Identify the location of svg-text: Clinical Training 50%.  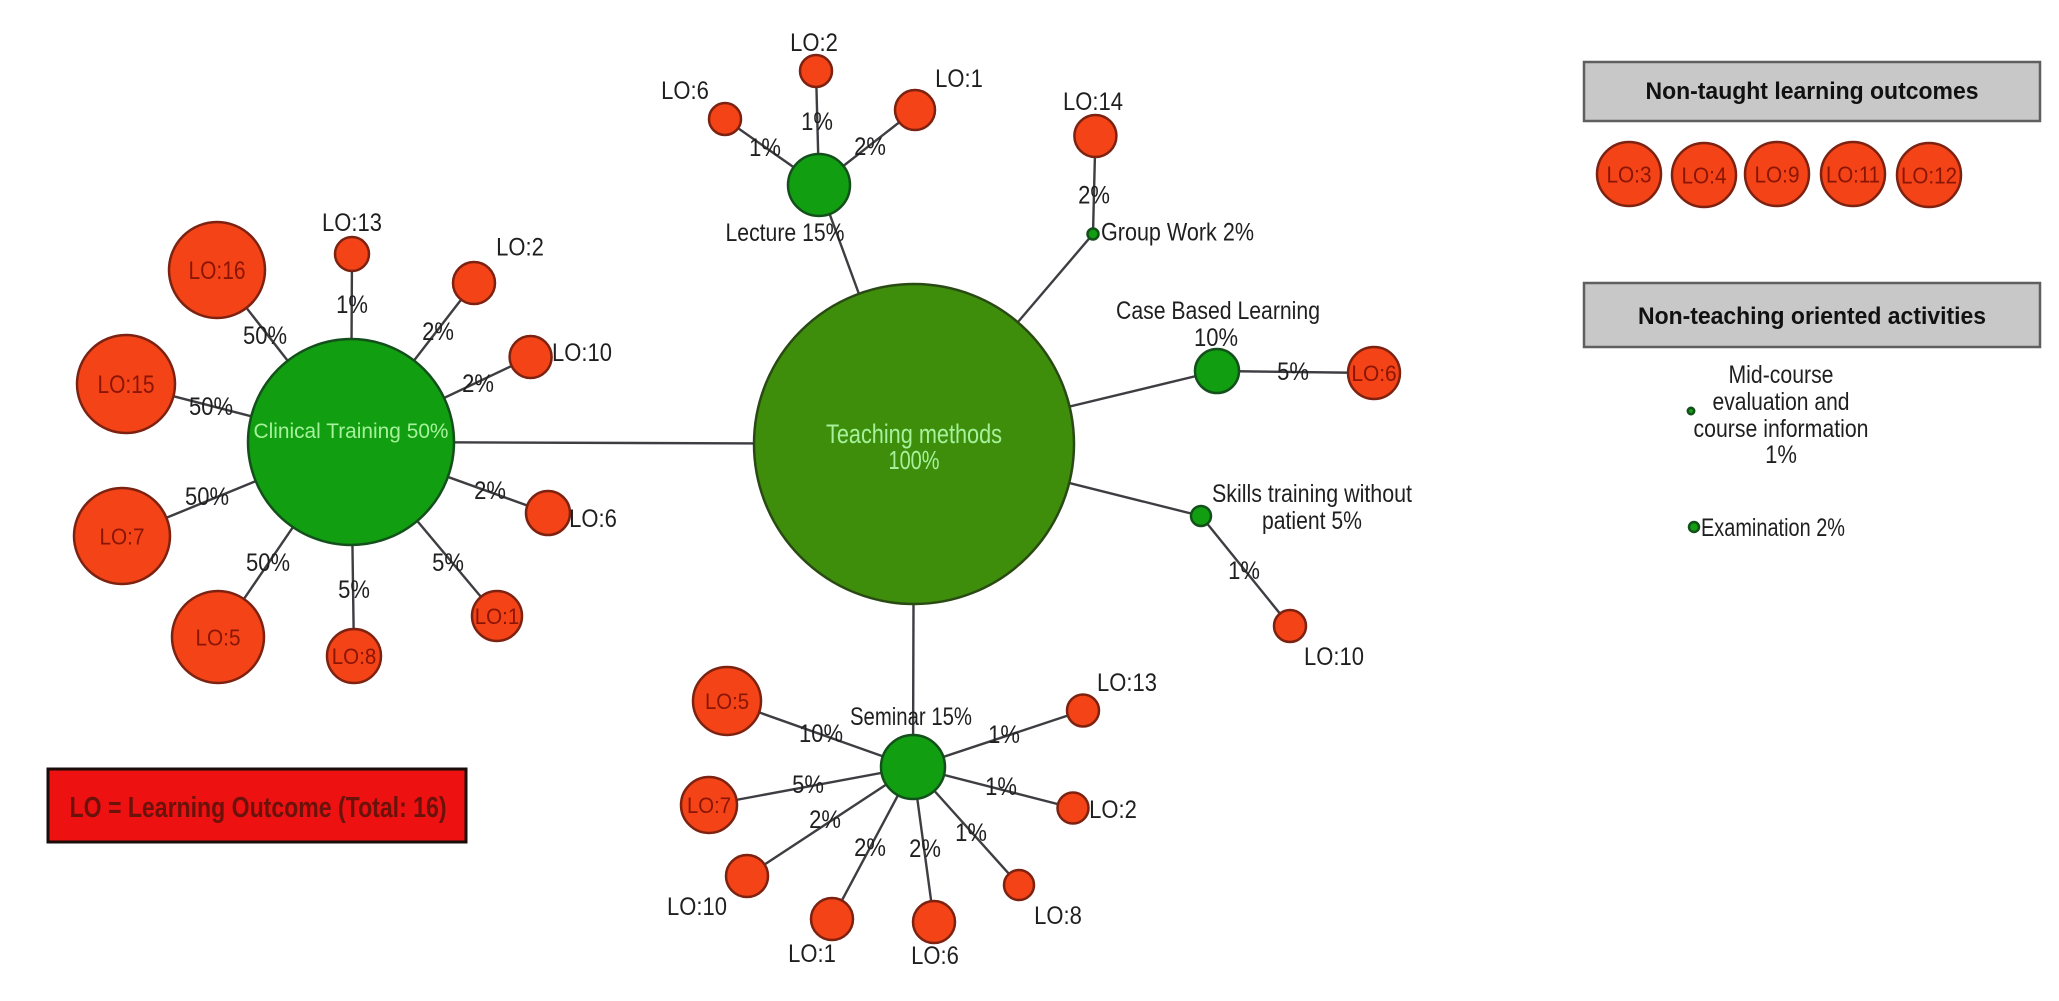
(351, 431).